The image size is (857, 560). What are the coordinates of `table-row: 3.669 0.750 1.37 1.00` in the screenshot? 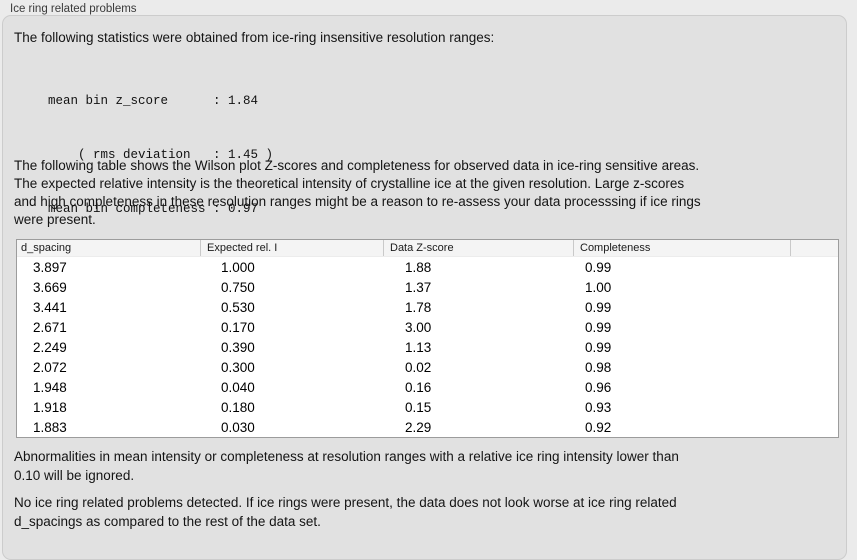 It's located at (427, 287).